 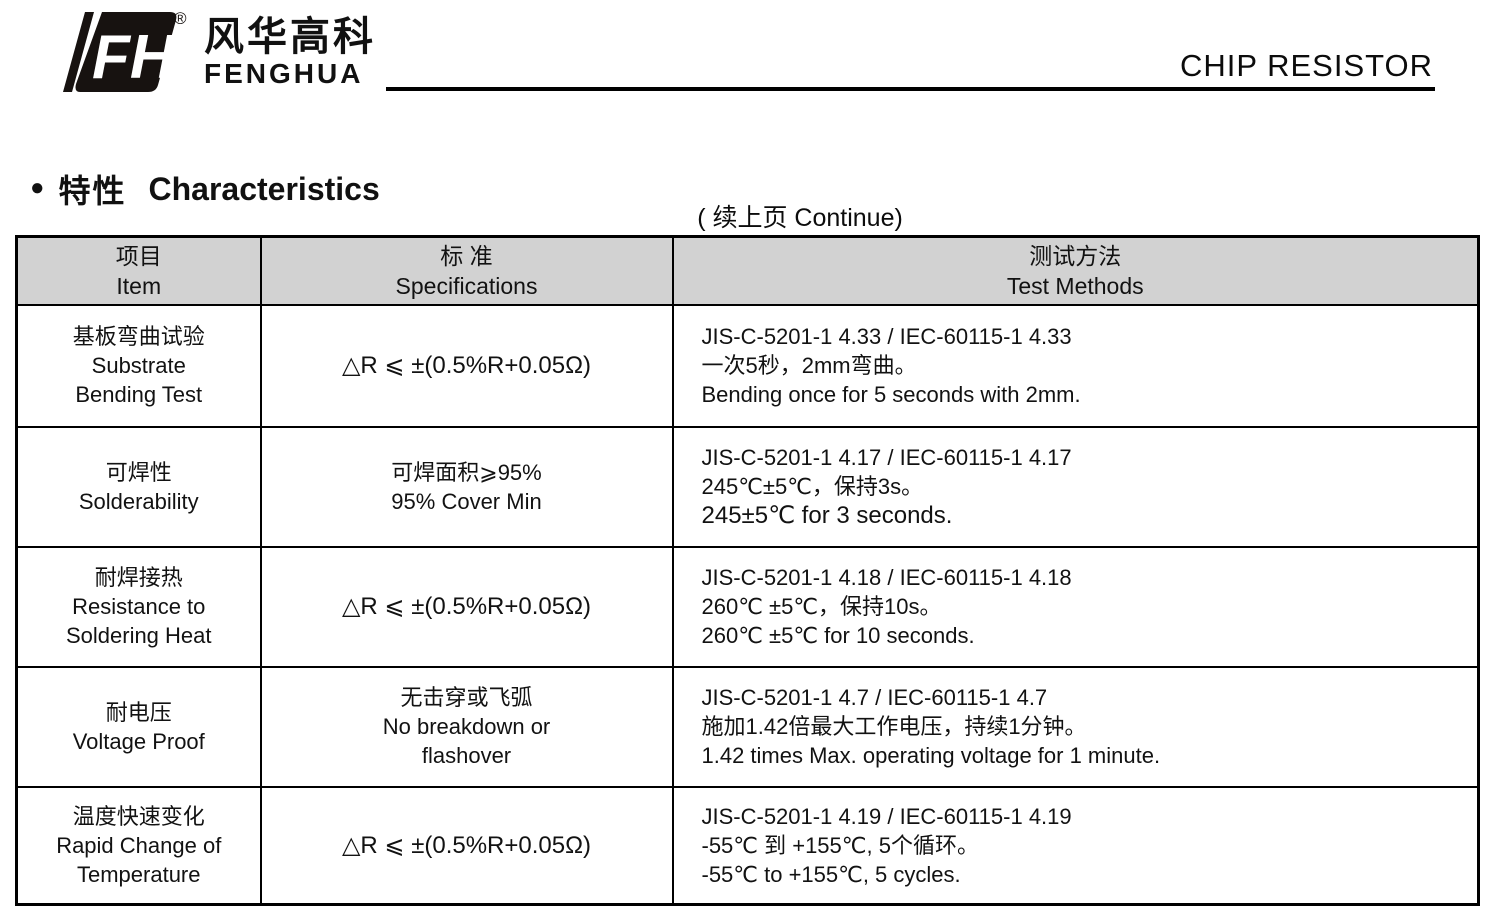 I want to click on section-heading: ● 特性 Characteristics, so click(x=205, y=189).